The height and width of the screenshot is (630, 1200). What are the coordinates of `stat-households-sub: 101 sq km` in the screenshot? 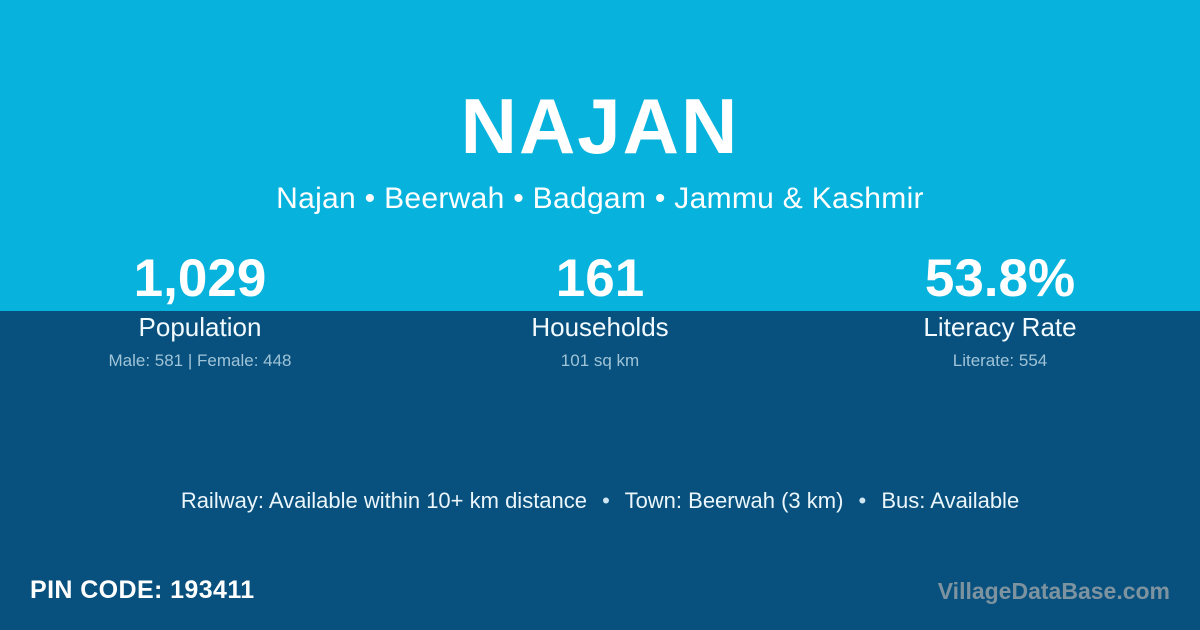 It's located at (600, 360).